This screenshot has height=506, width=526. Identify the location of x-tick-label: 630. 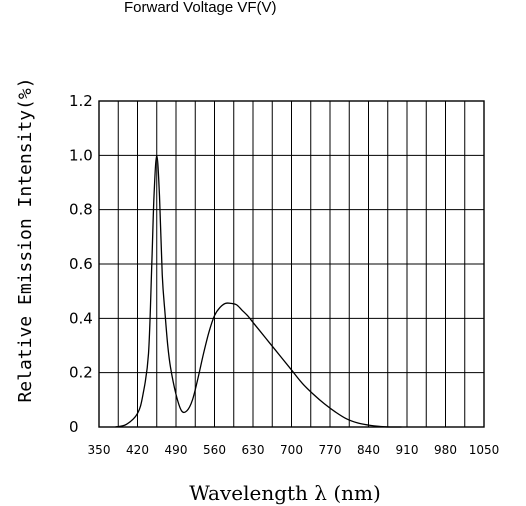
(253, 450).